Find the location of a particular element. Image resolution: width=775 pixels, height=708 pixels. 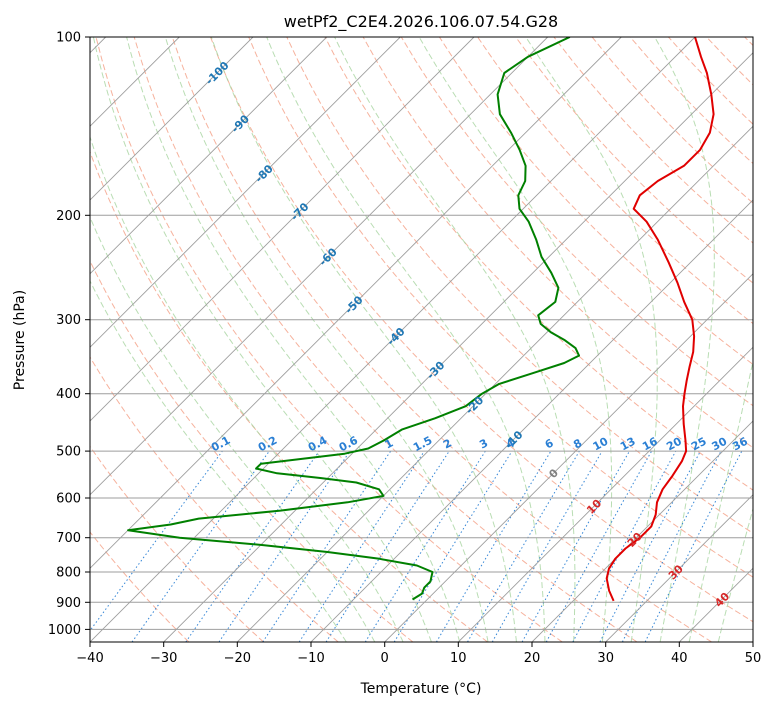

y-tick-label: 200 is located at coordinates (68, 216).